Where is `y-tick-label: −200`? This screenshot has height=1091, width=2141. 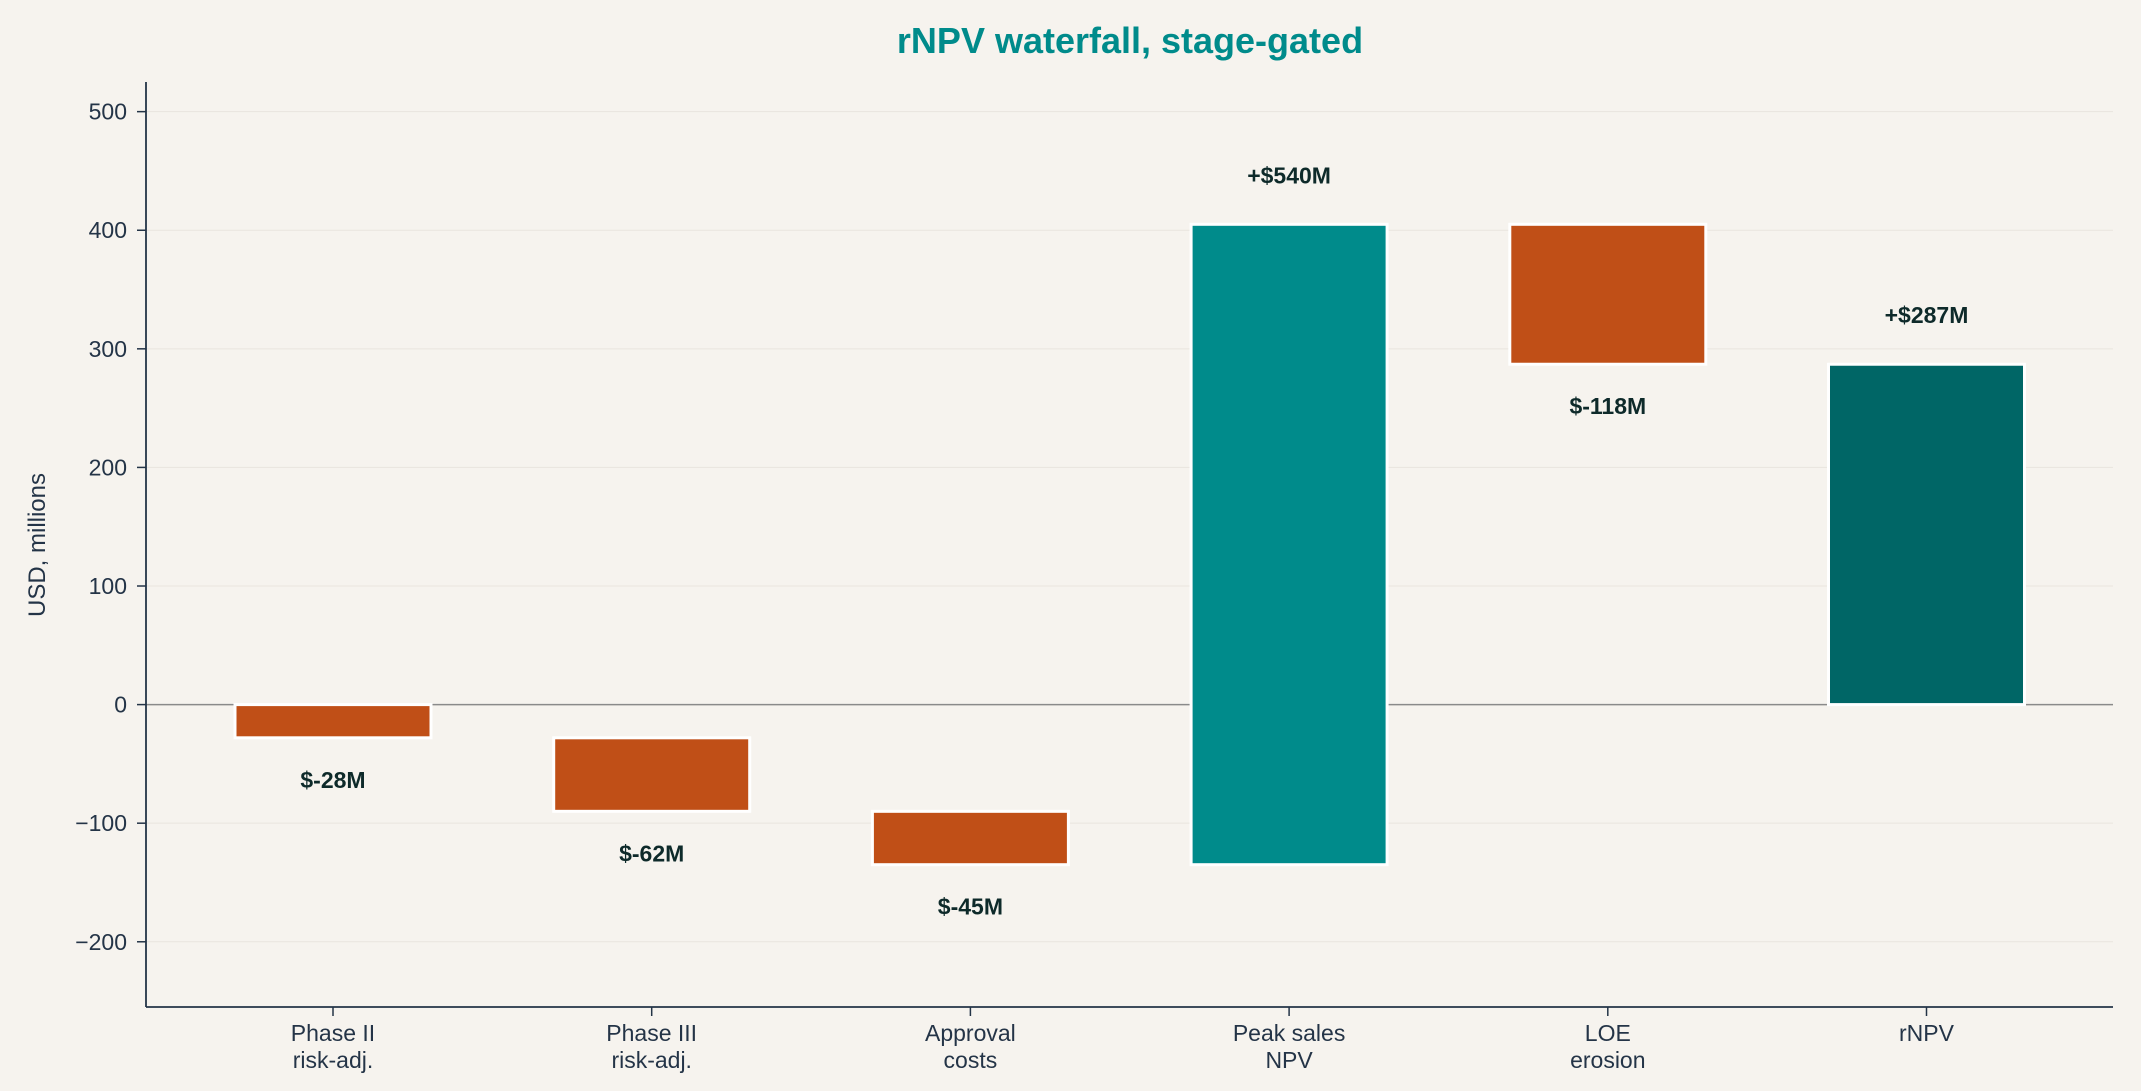
y-tick-label: −200 is located at coordinates (101, 942).